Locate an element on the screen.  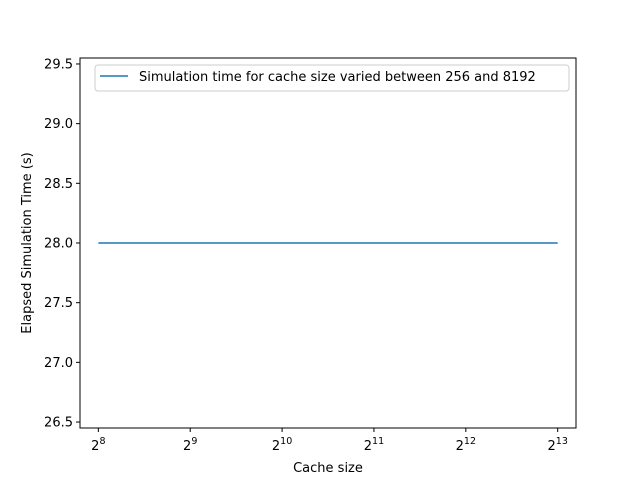
x-tick-label: 211 is located at coordinates (374, 445).